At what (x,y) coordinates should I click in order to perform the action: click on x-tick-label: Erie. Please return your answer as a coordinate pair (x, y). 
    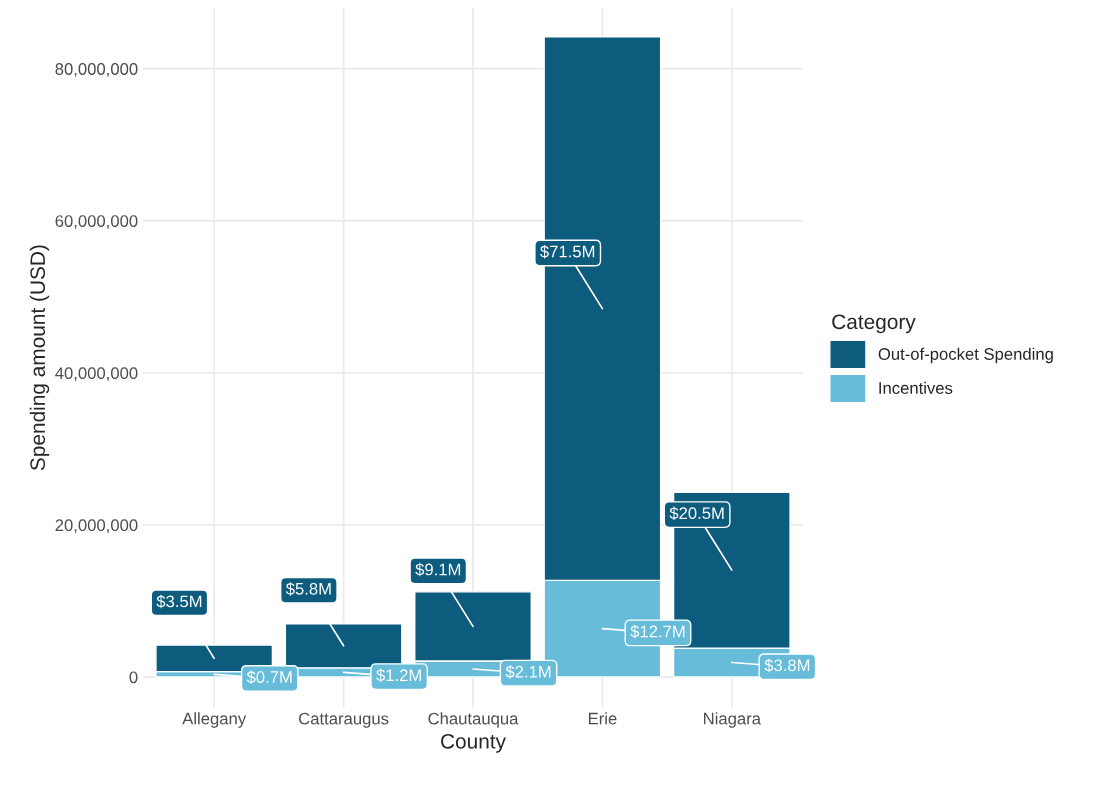
    Looking at the image, I should click on (602, 718).